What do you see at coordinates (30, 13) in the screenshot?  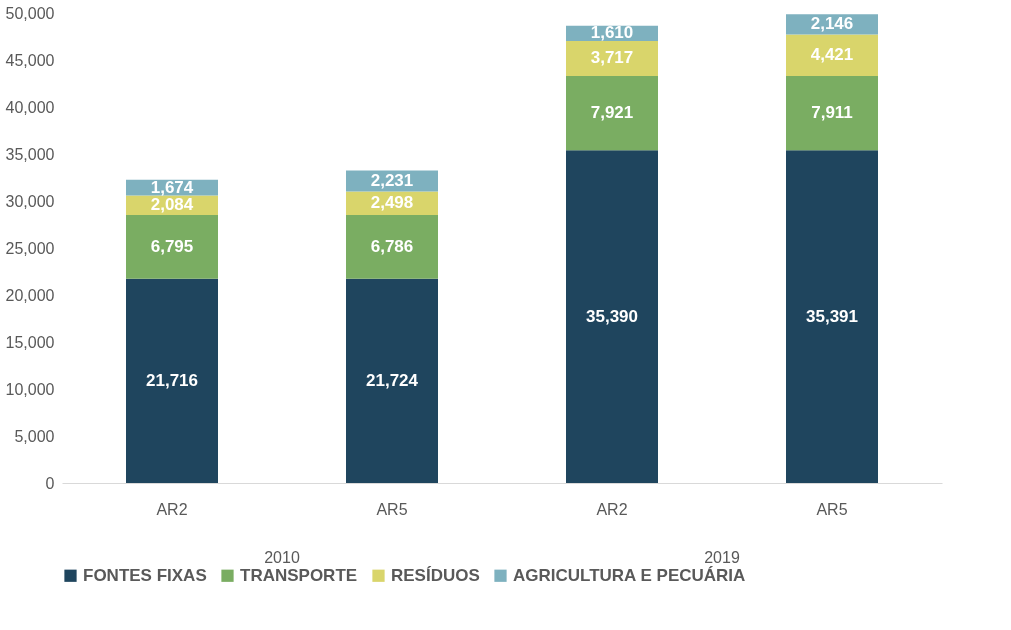 I see `y-tick-label: 50,000` at bounding box center [30, 13].